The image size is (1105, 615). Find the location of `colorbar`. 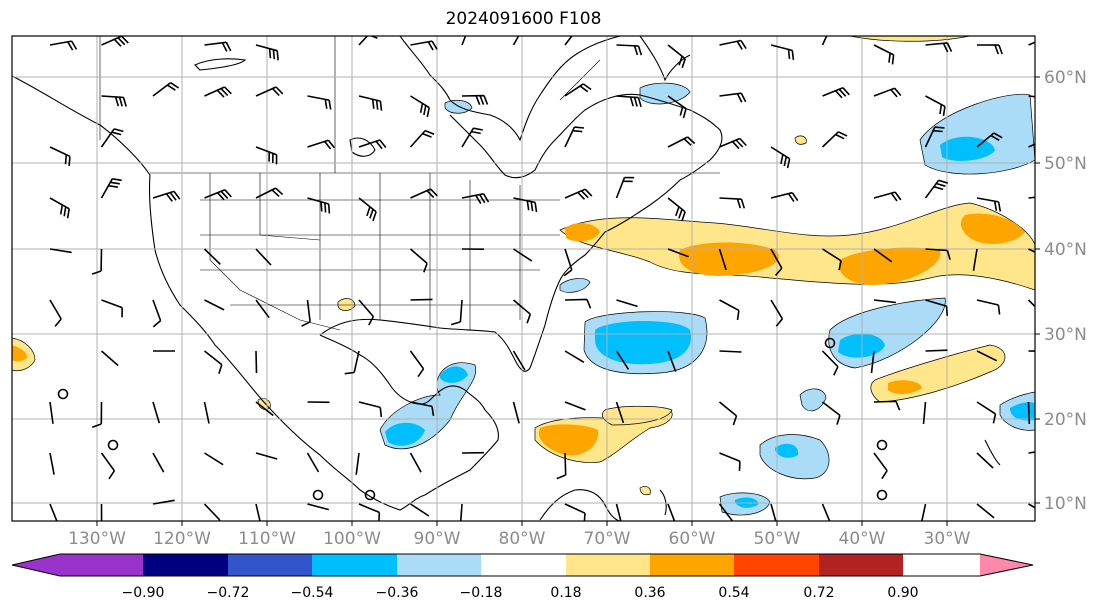

colorbar is located at coordinates (522, 565).